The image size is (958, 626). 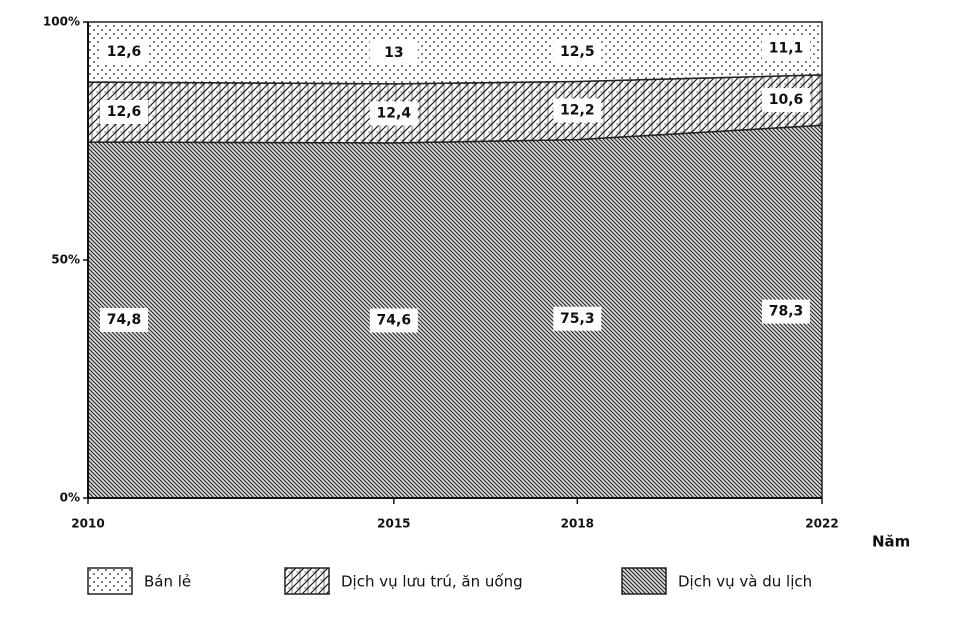 I want to click on value-label: 74,8, so click(x=124, y=320).